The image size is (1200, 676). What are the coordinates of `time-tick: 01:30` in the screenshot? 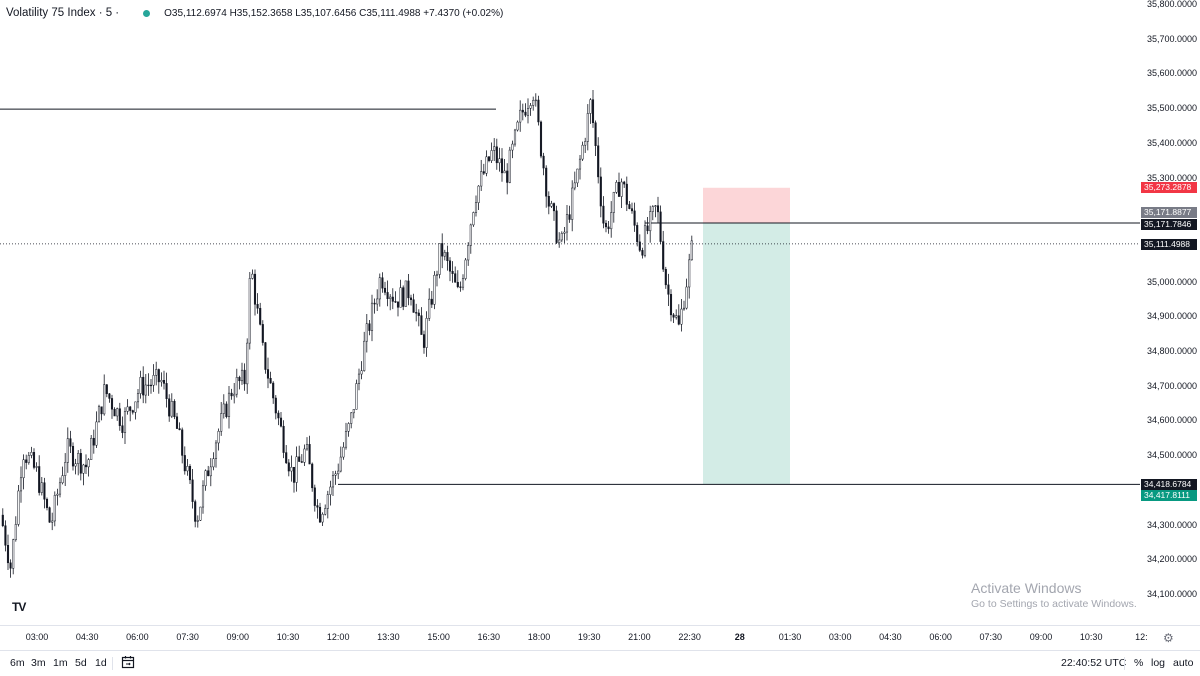 It's located at (790, 637).